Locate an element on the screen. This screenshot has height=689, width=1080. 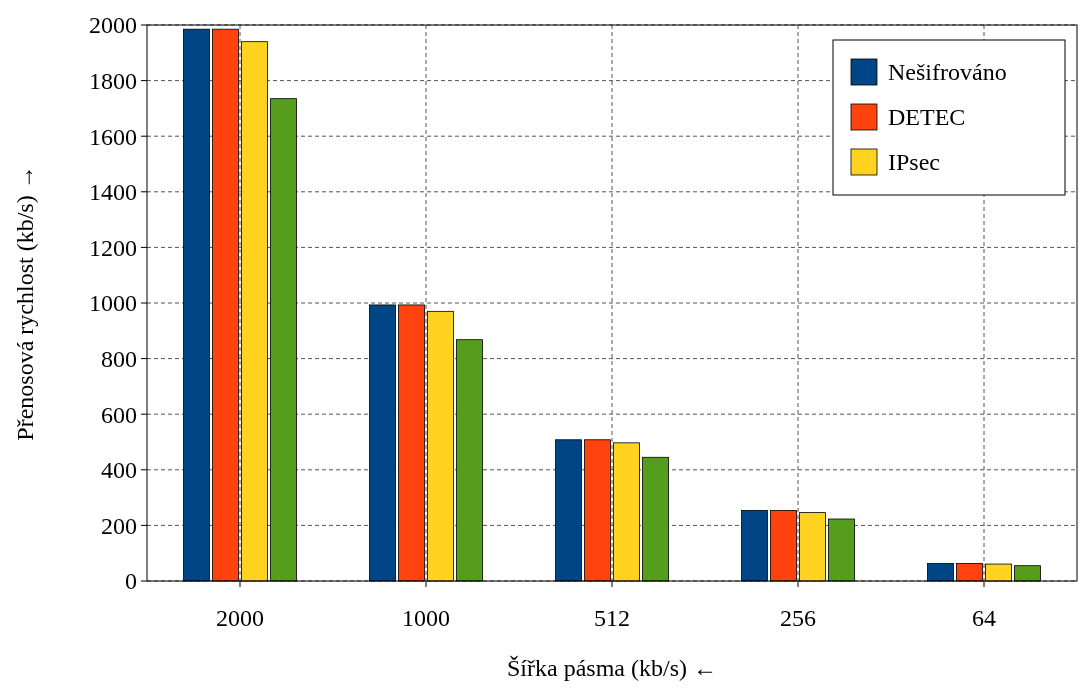
legend-label: IPsec is located at coordinates (914, 162).